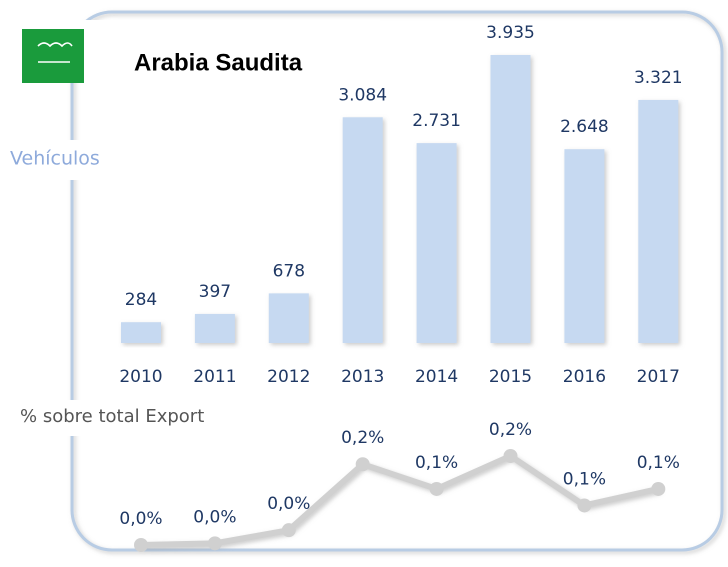 The image size is (728, 567). What do you see at coordinates (399, 500) in the screenshot?
I see `line` at bounding box center [399, 500].